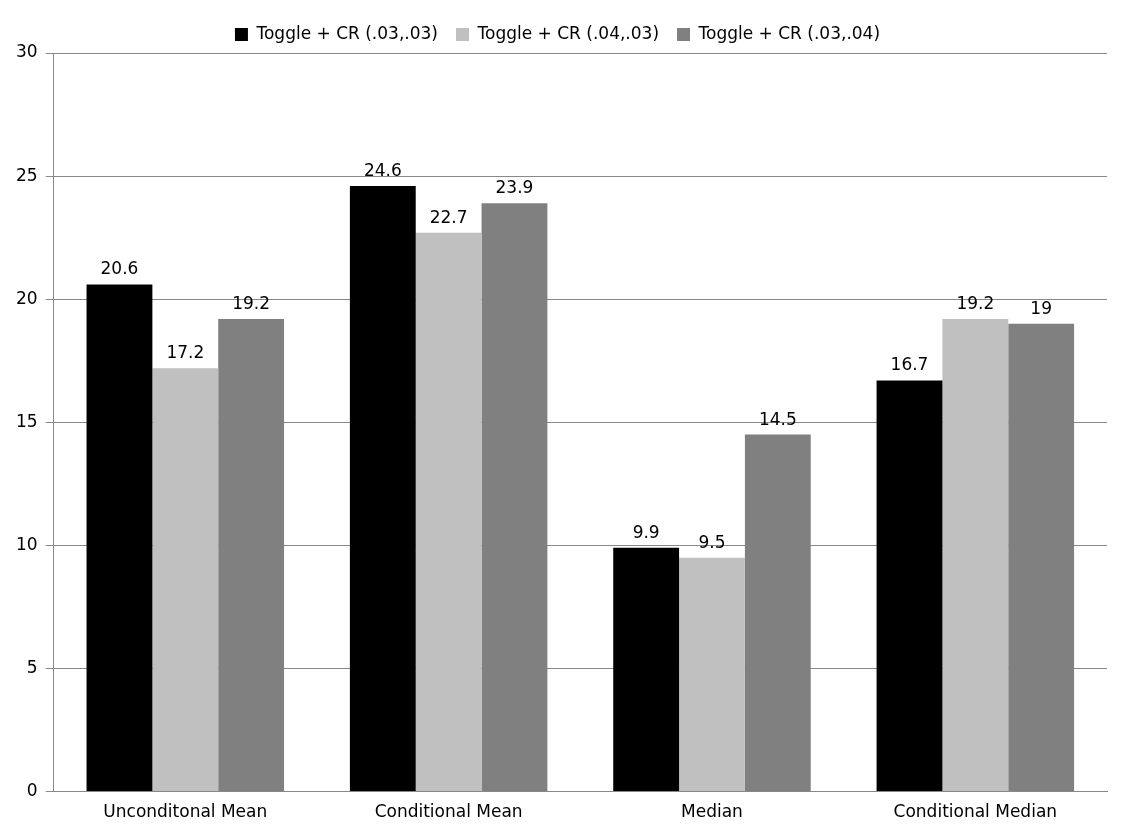 The height and width of the screenshot is (834, 1125). Describe the element at coordinates (712, 811) in the screenshot. I see `x-tick-label: Median` at that location.